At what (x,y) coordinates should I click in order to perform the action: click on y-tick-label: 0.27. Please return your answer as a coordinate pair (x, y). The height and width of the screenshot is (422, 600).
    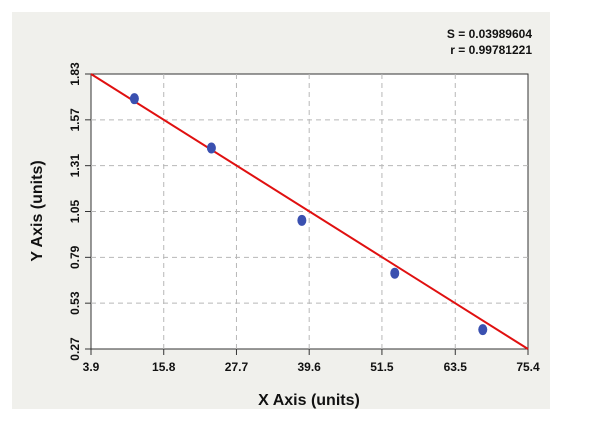
    Looking at the image, I should click on (75, 349).